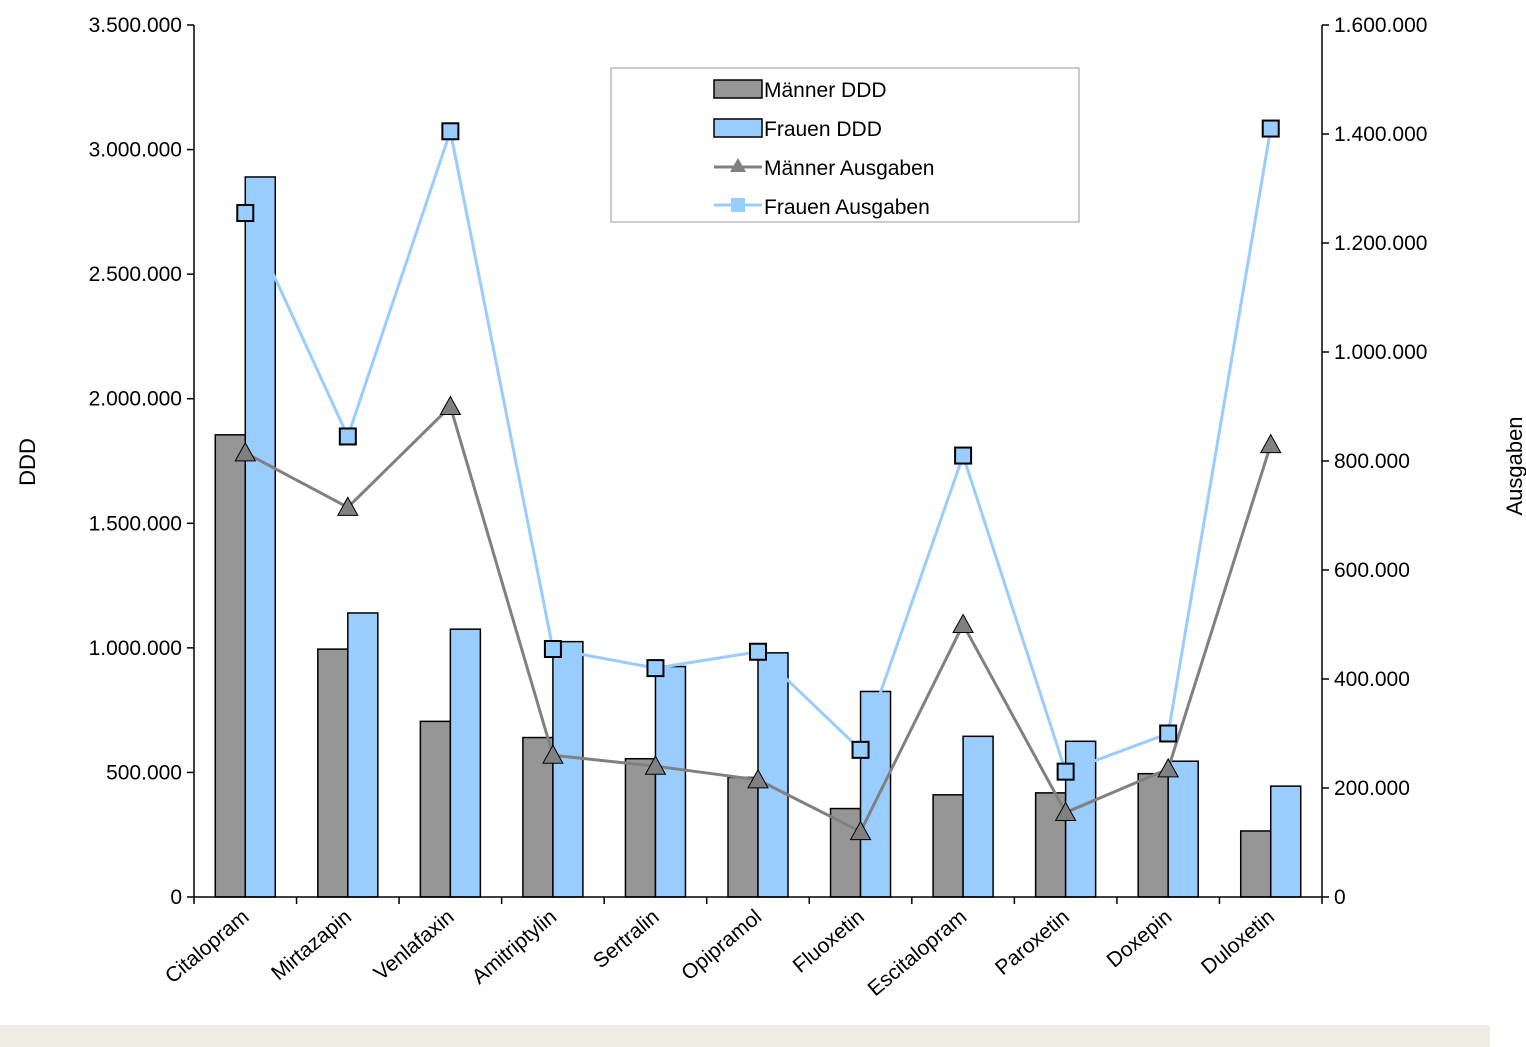  Describe the element at coordinates (553, 754) in the screenshot. I see `marker-maenner-ausgaben-amitriptylin` at that location.